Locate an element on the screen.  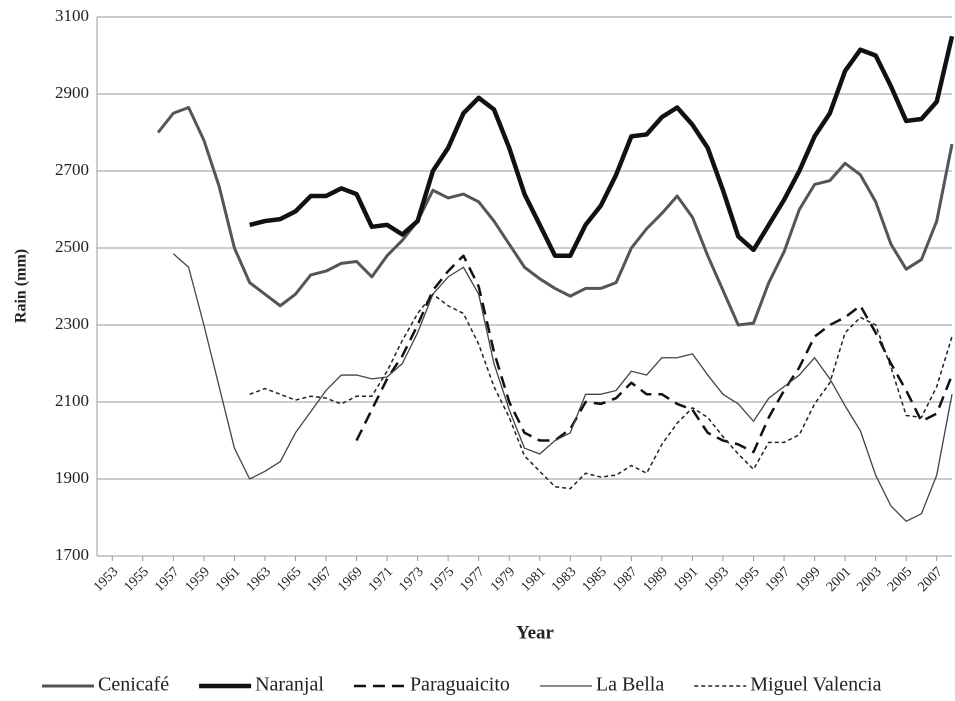
x-tick-label: 2003 is located at coordinates (869, 579).